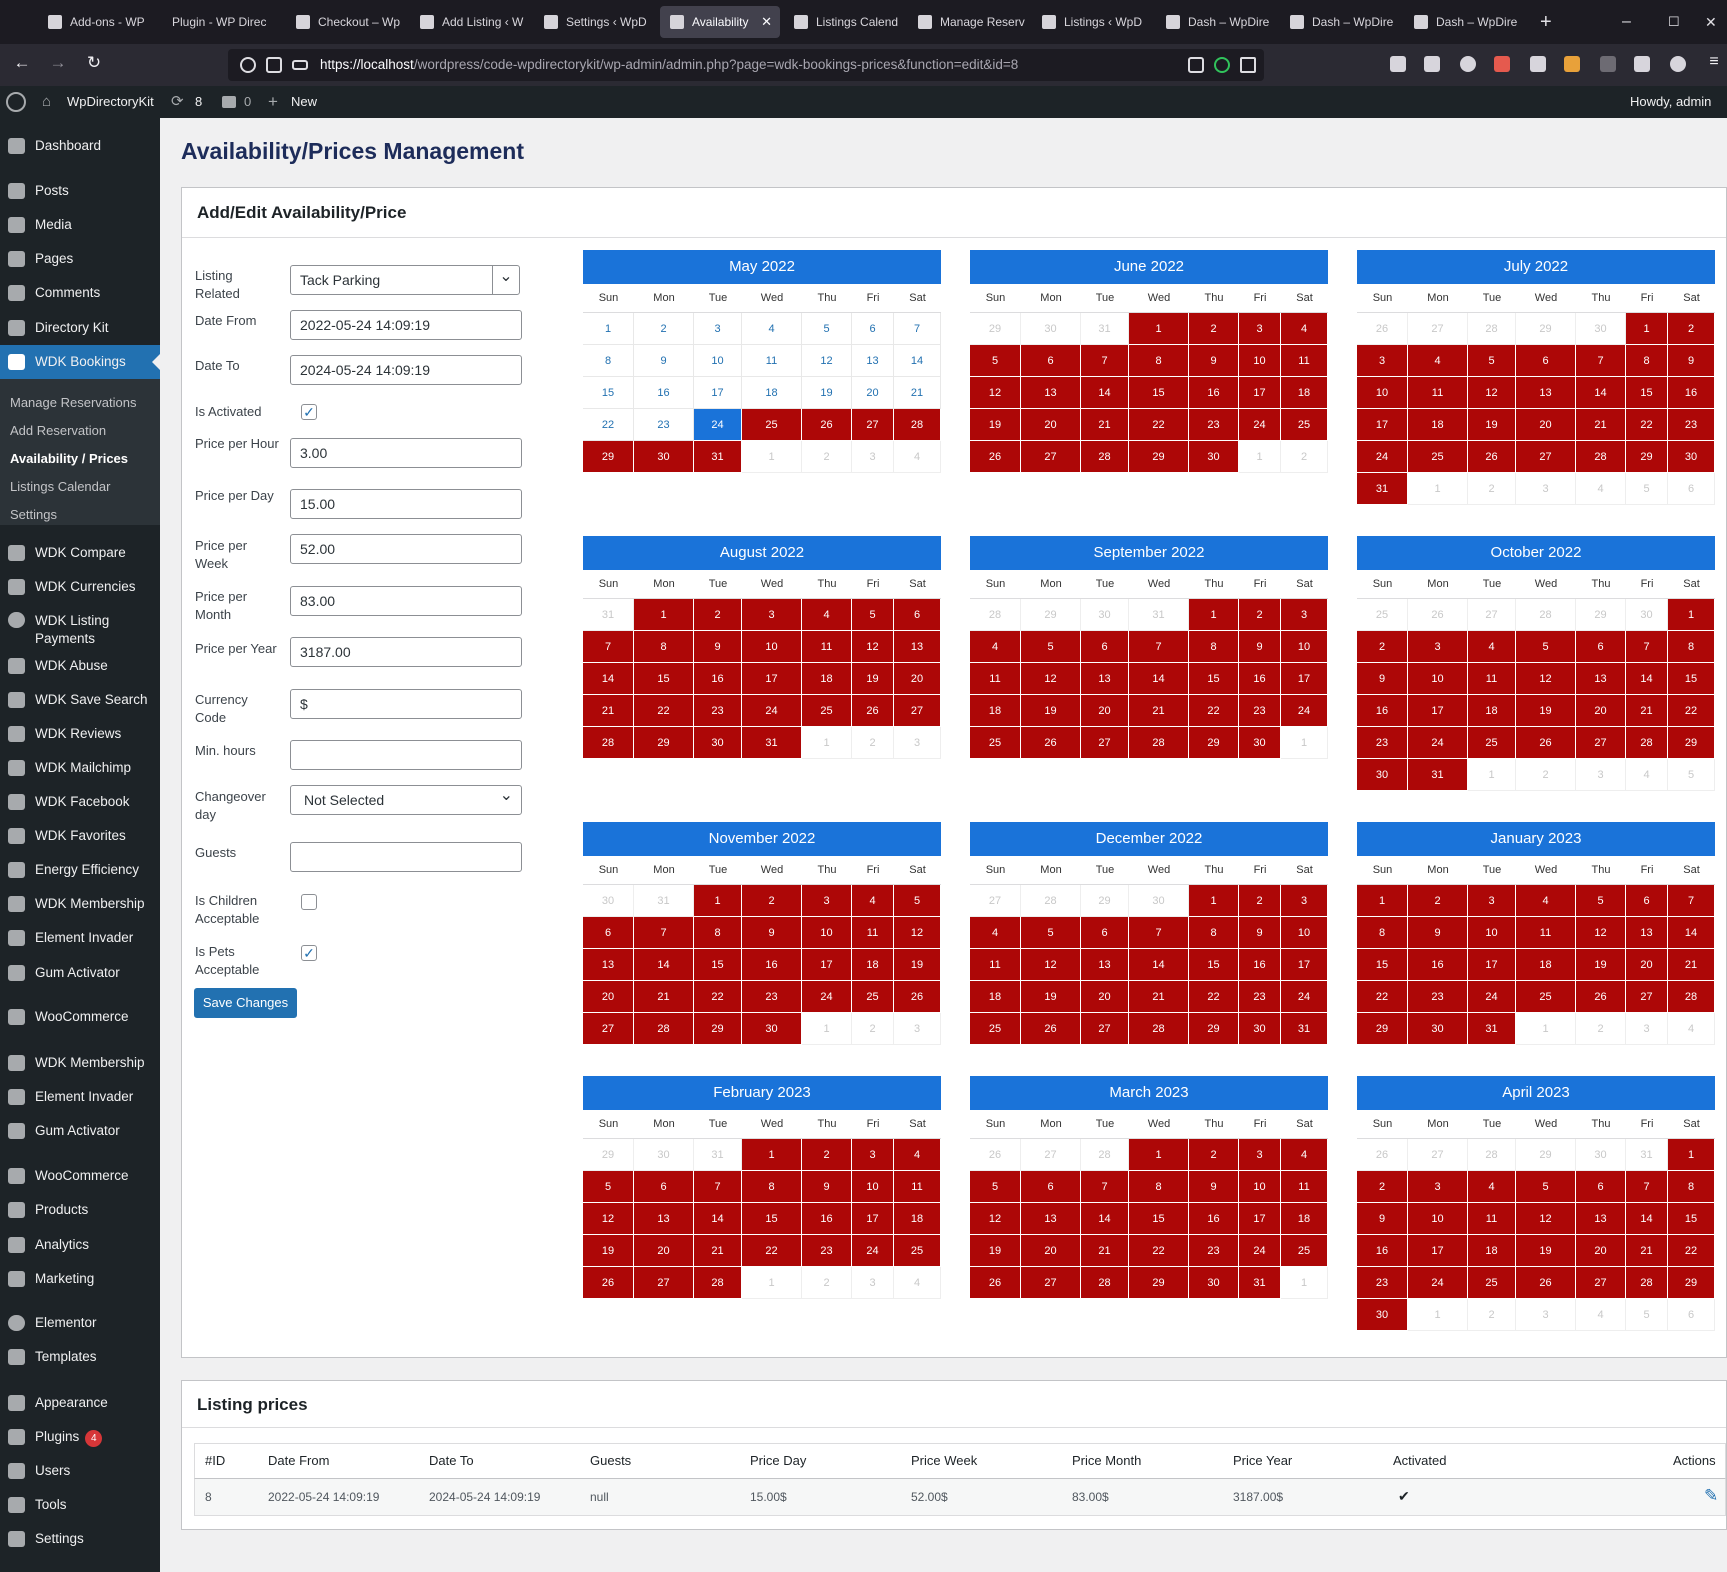  I want to click on changeover-day-select: Not Selected ⌄, so click(406, 800).